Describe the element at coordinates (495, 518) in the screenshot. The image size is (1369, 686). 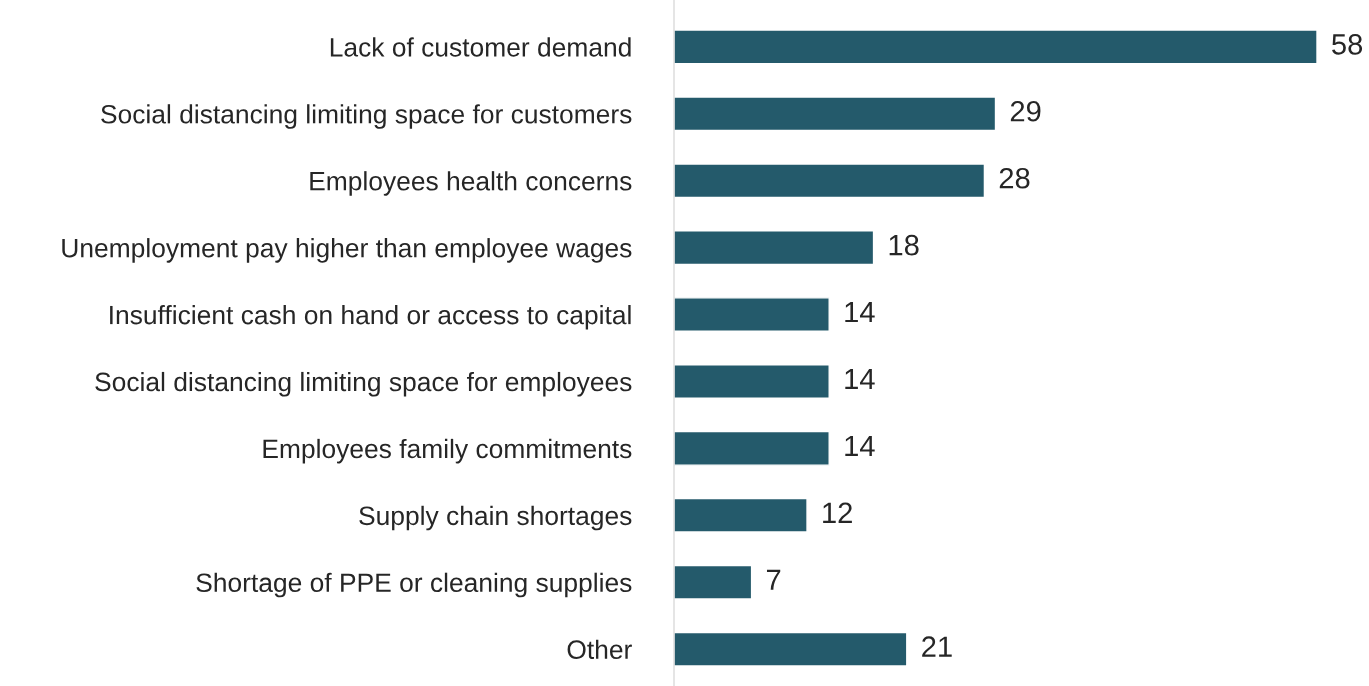
I see `y-tick-label: Supply chain shortages` at that location.